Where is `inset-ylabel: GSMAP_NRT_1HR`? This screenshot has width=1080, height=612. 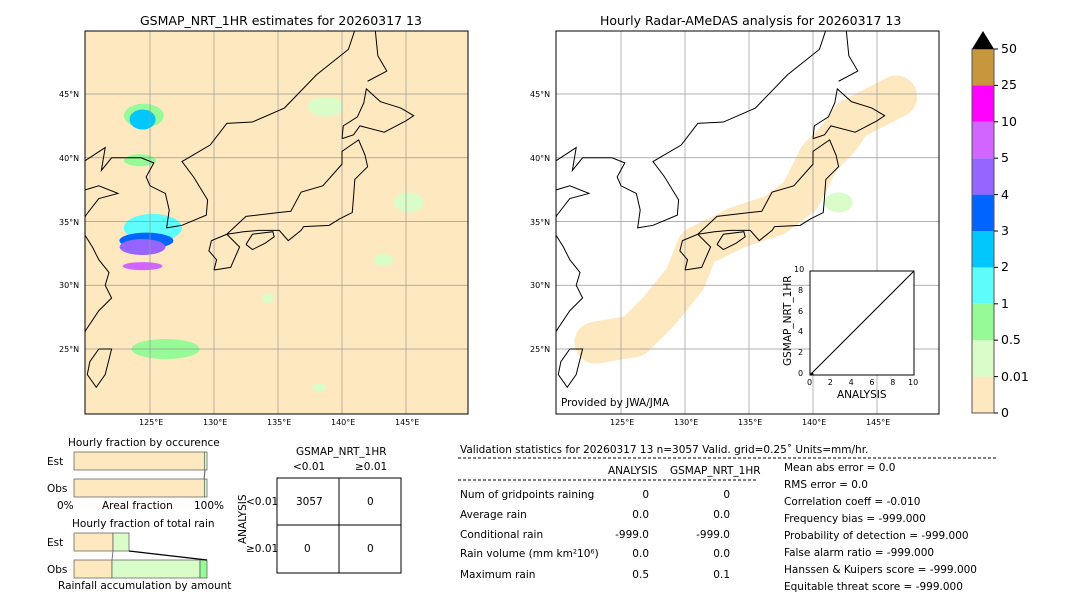 inset-ylabel: GSMAP_NRT_1HR is located at coordinates (788, 320).